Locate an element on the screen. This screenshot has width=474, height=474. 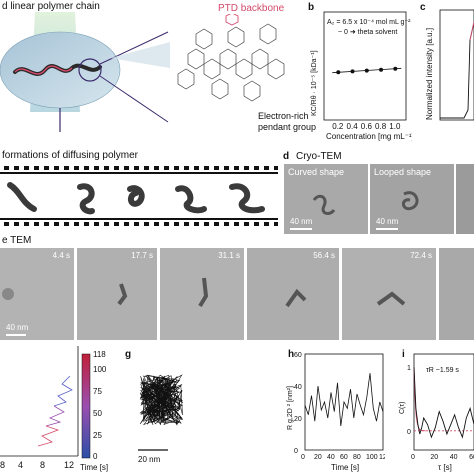
looped-shape-label: Looped shape is located at coordinates (403, 172).